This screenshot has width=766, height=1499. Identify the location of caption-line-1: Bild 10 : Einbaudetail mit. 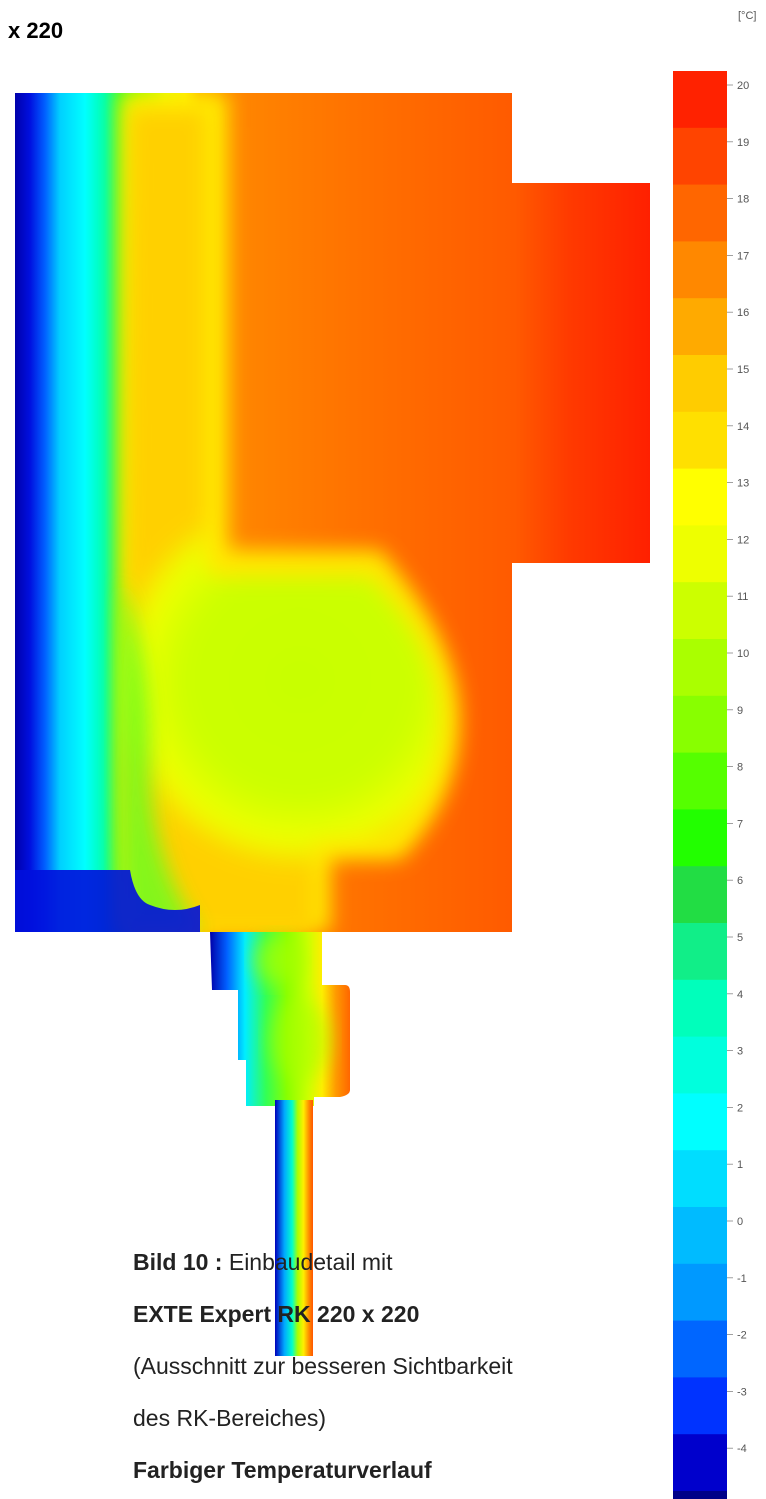
(393, 1262).